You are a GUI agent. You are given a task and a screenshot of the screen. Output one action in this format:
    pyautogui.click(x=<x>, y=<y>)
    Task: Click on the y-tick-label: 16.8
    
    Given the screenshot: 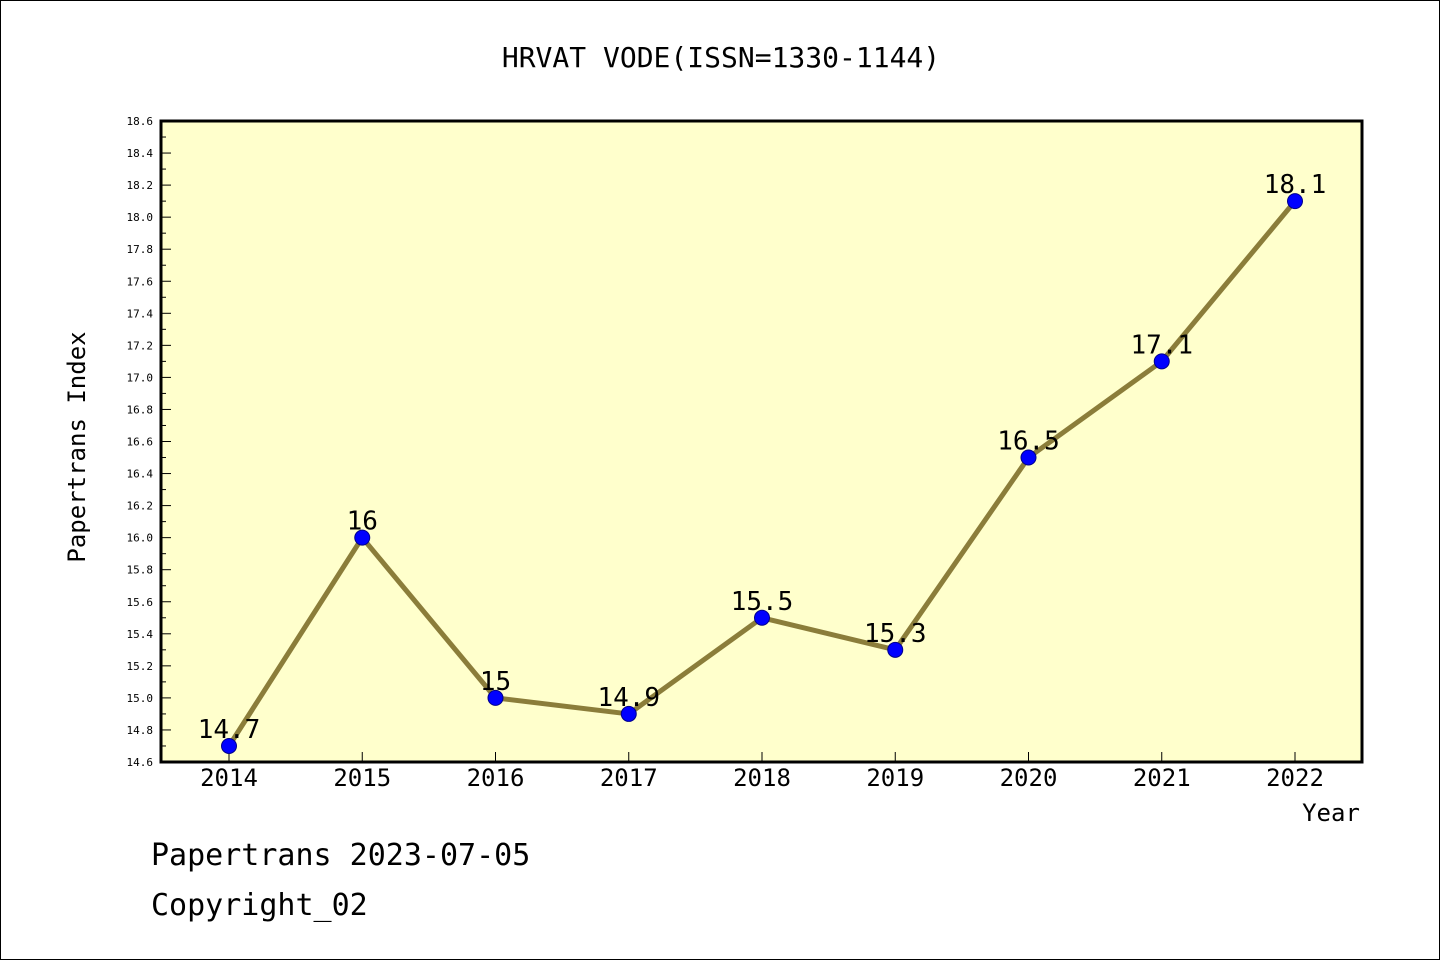 What is the action you would take?
    pyautogui.click(x=140, y=409)
    